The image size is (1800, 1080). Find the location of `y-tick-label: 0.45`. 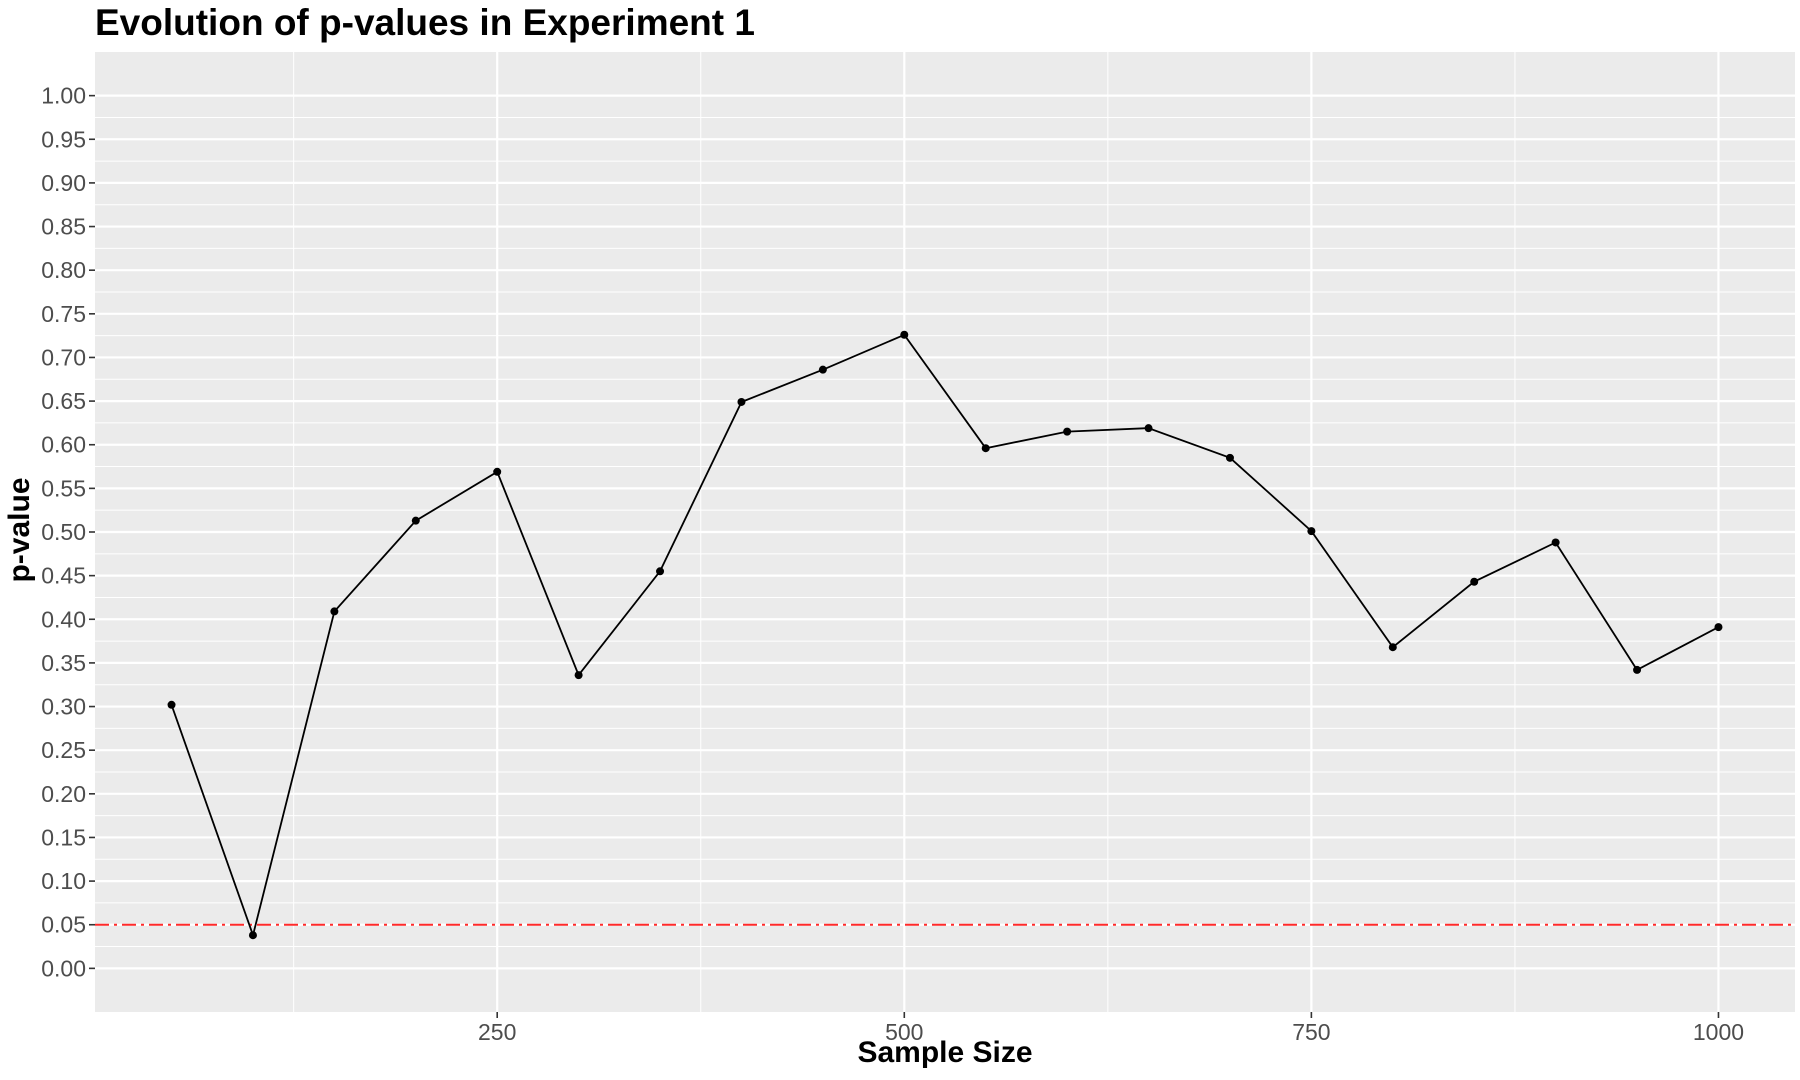

y-tick-label: 0.45 is located at coordinates (63, 576).